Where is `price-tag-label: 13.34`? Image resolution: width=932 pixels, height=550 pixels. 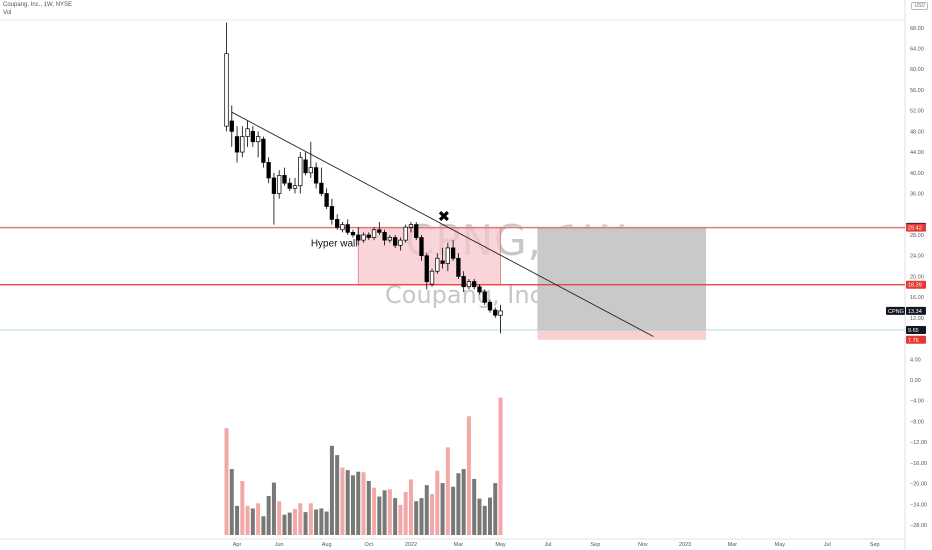
price-tag-label: 13.34 is located at coordinates (915, 312).